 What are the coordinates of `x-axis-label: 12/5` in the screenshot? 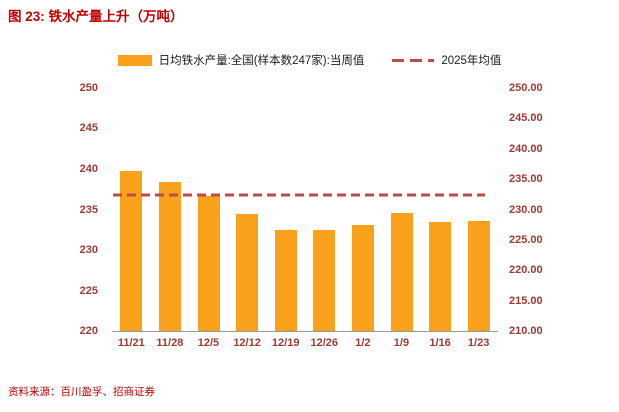 It's located at (208, 343).